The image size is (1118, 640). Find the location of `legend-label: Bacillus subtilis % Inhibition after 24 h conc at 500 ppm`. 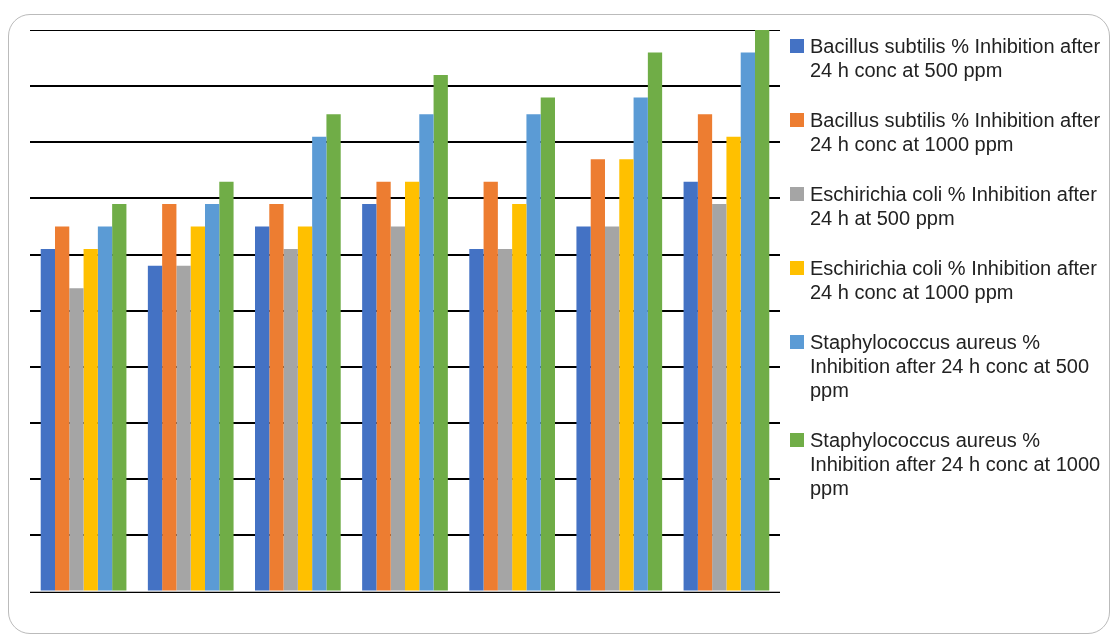

legend-label: Bacillus subtilis % Inhibition after 24 h conc at 500 ppm is located at coordinates (956, 58).